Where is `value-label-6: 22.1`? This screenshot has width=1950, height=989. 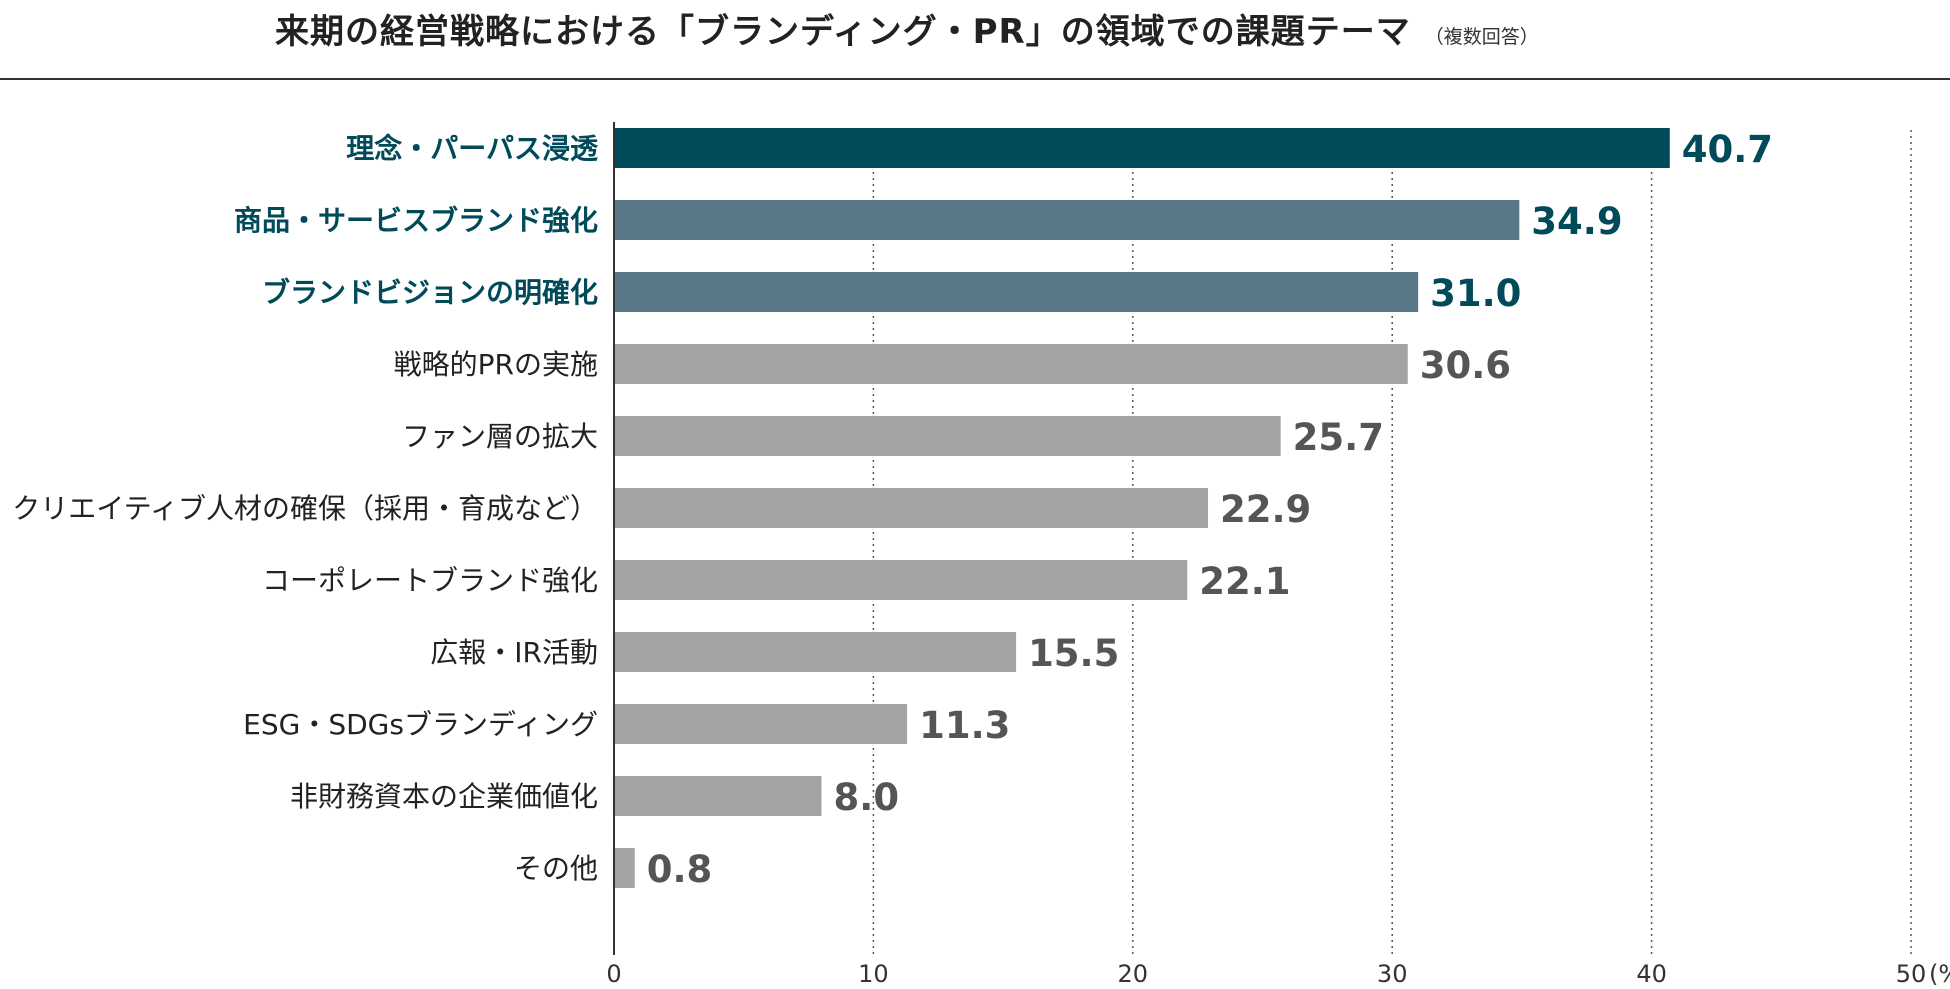 value-label-6: 22.1 is located at coordinates (1244, 581).